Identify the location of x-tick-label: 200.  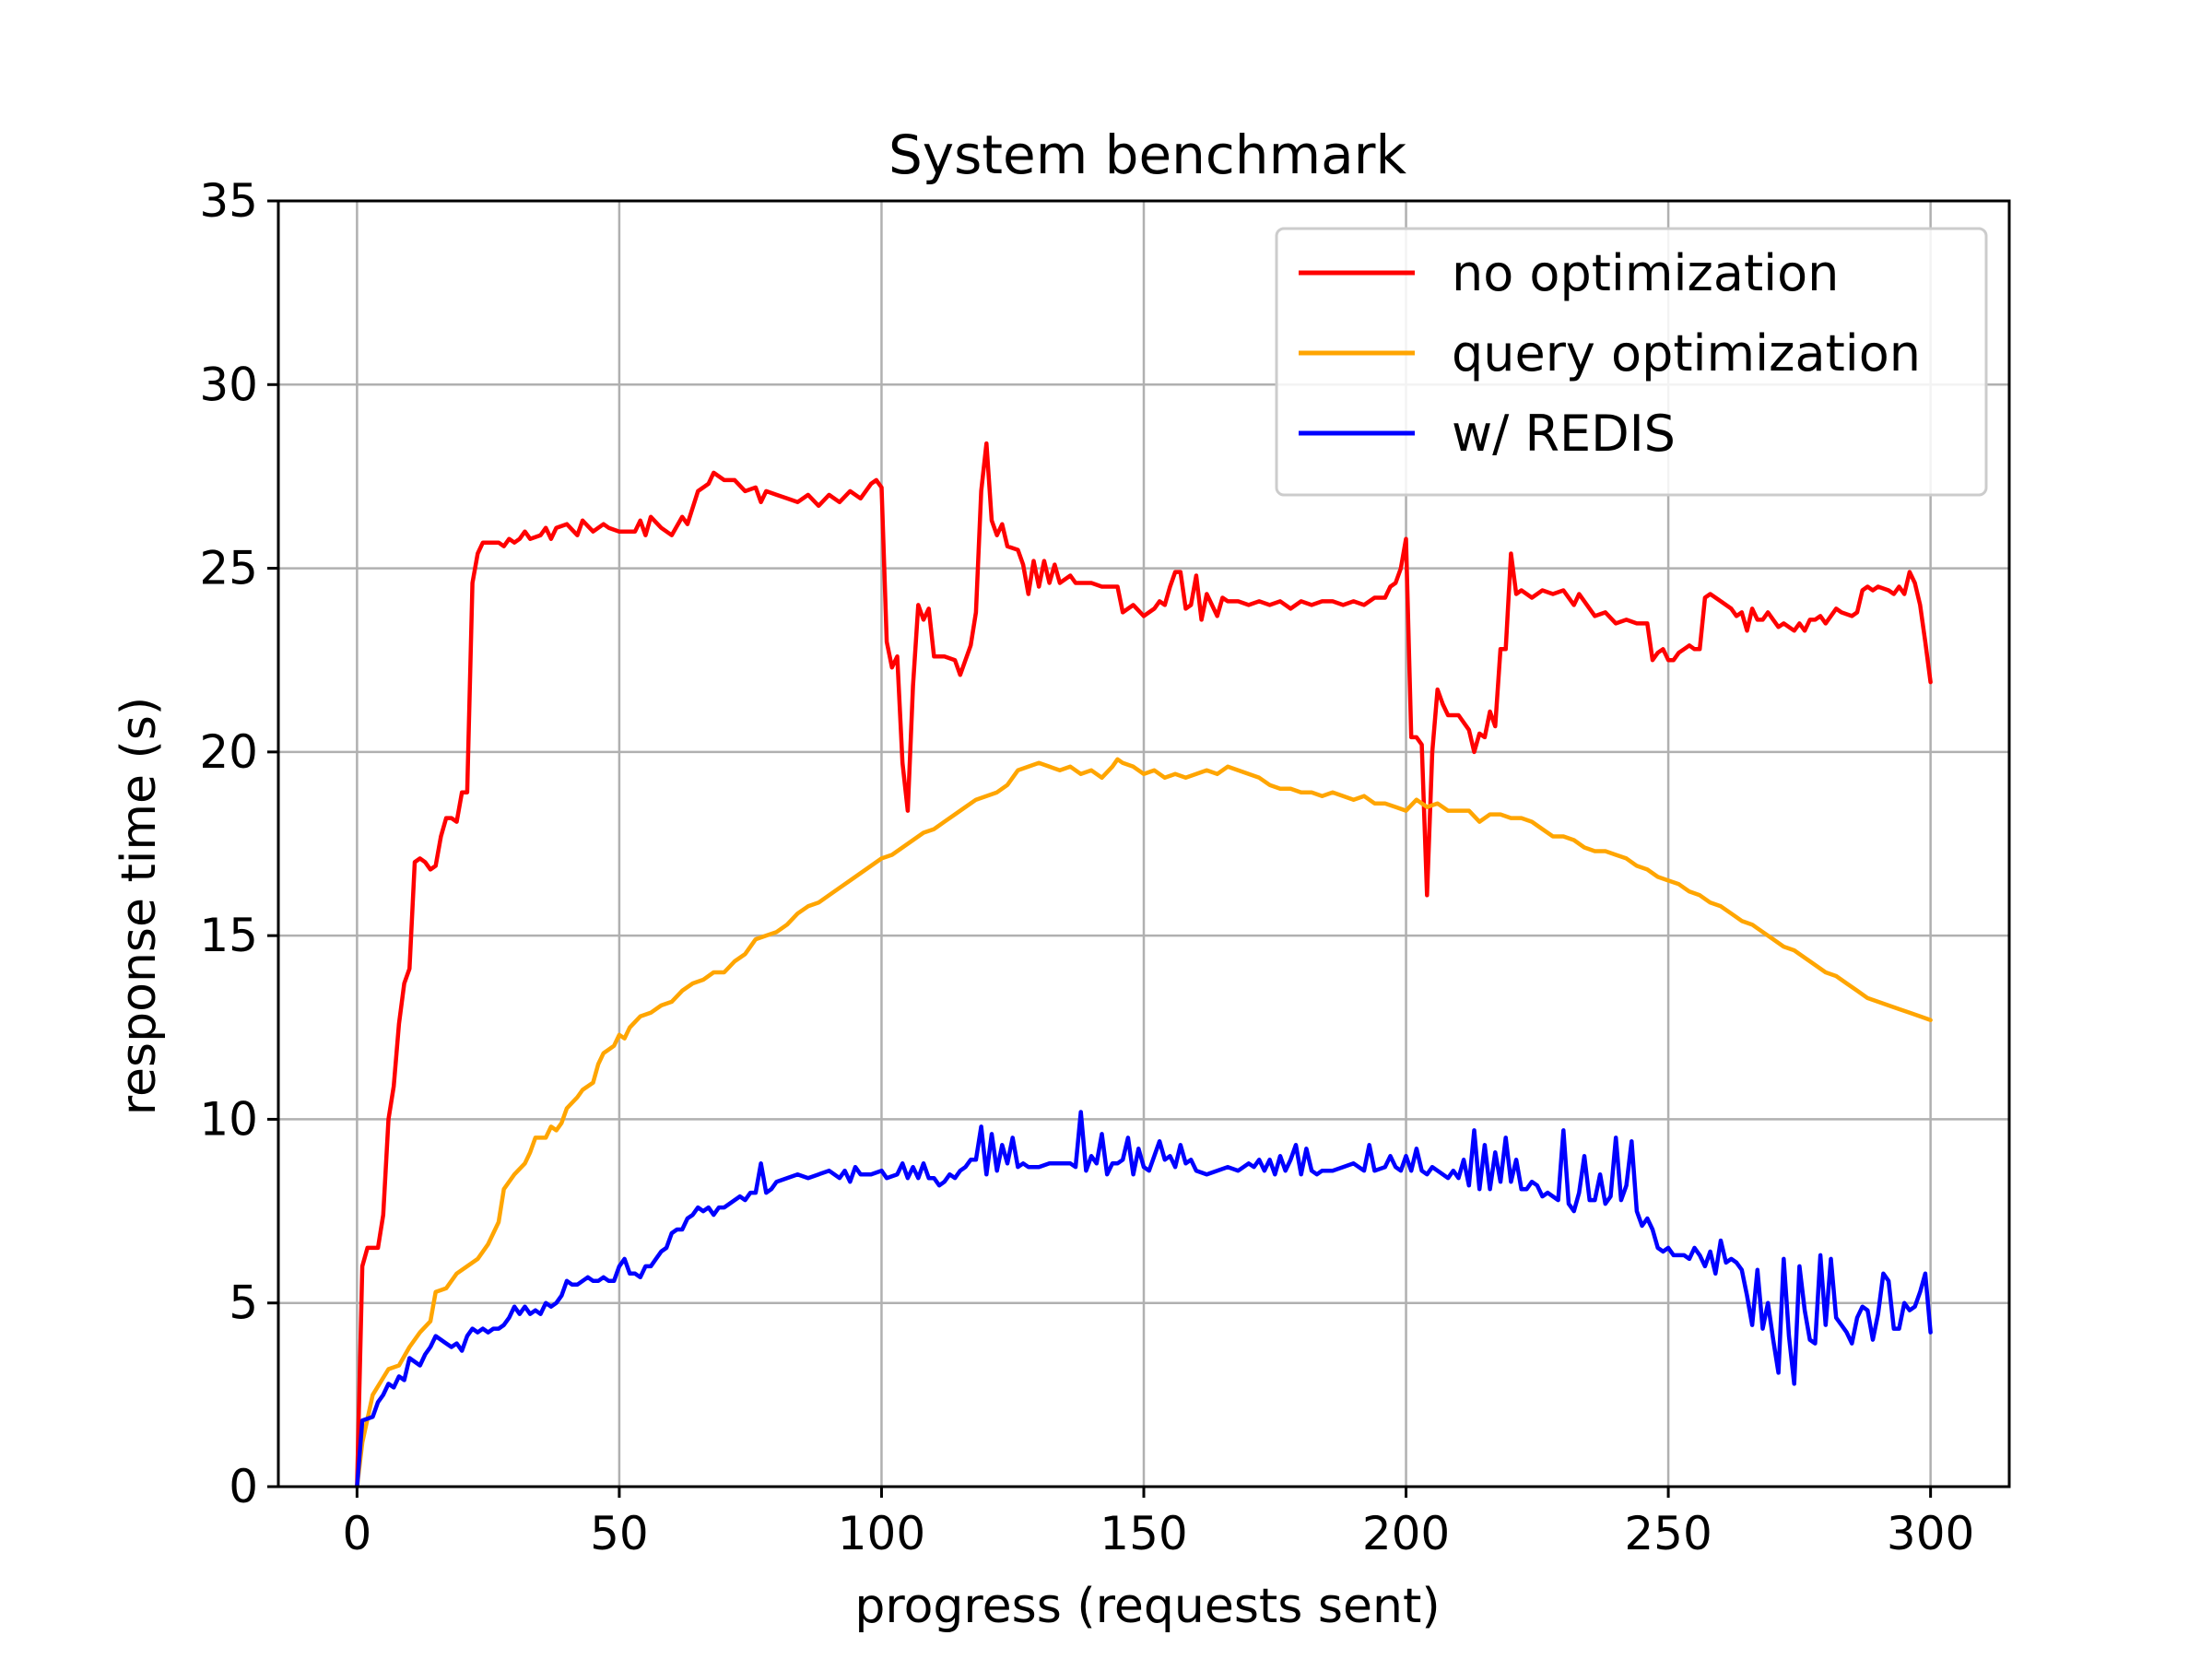
(1406, 1533).